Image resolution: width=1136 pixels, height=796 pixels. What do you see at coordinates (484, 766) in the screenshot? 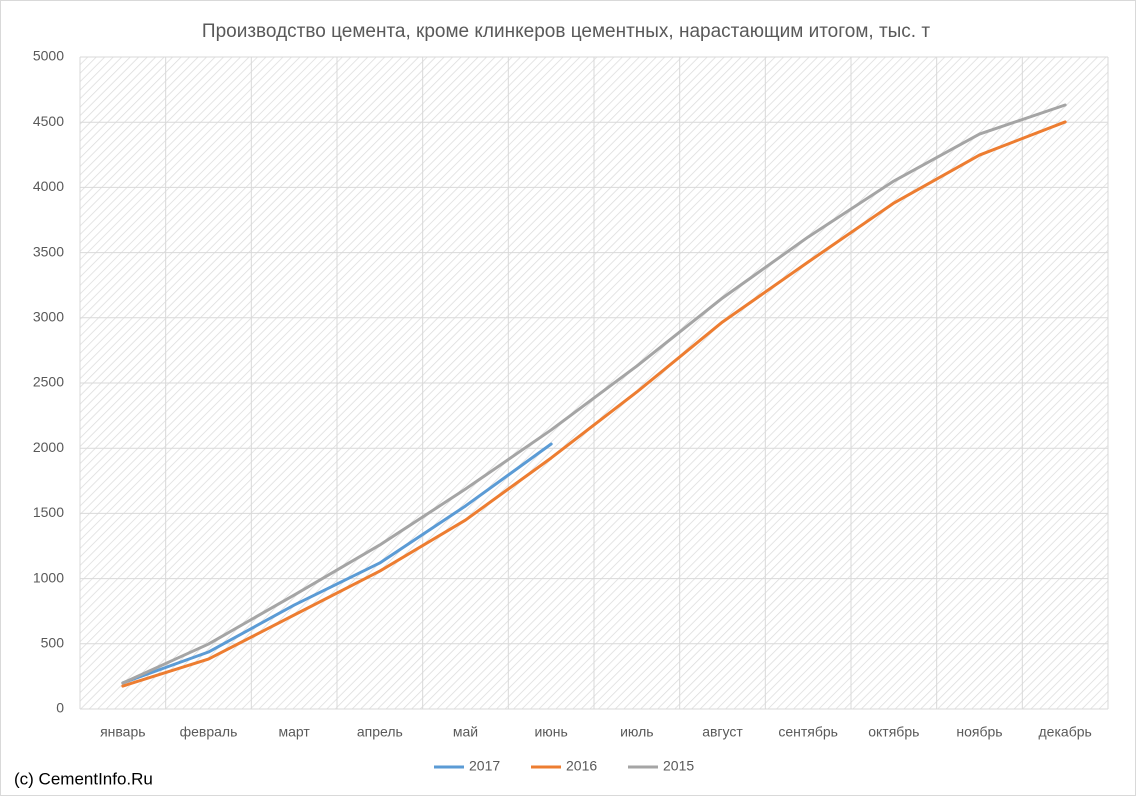
I see `legend-label: 2017` at bounding box center [484, 766].